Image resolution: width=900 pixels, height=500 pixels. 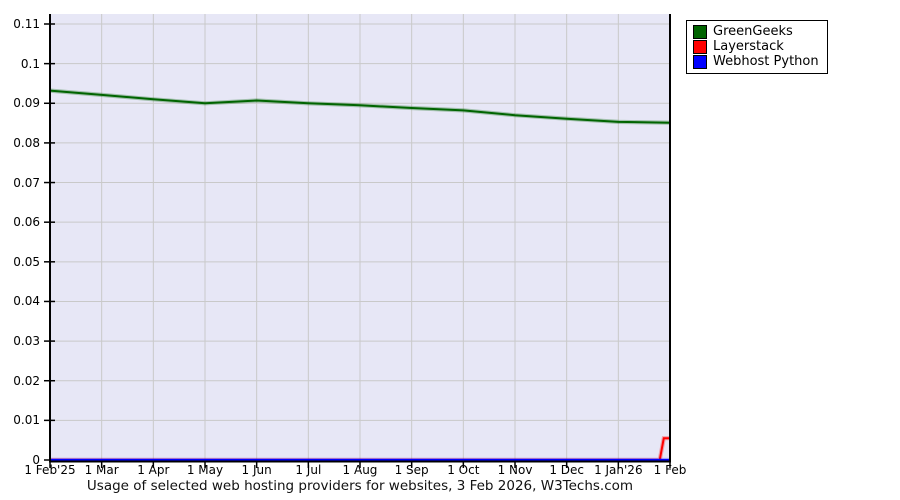 I want to click on legend-item: Layerstack, so click(x=756, y=46).